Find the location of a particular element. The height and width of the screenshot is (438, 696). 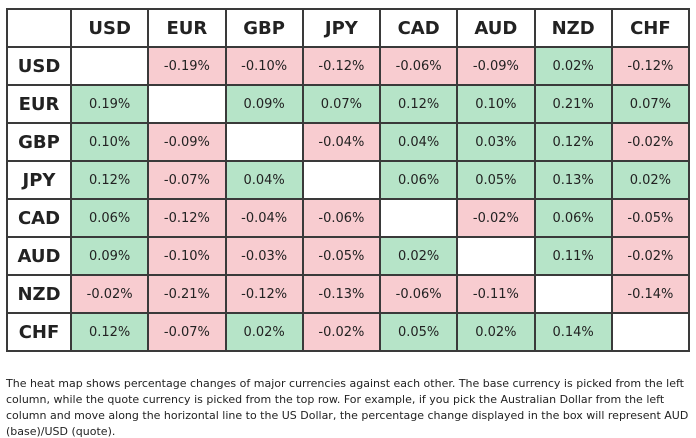

value-cell: -0.13% is located at coordinates (341, 294).